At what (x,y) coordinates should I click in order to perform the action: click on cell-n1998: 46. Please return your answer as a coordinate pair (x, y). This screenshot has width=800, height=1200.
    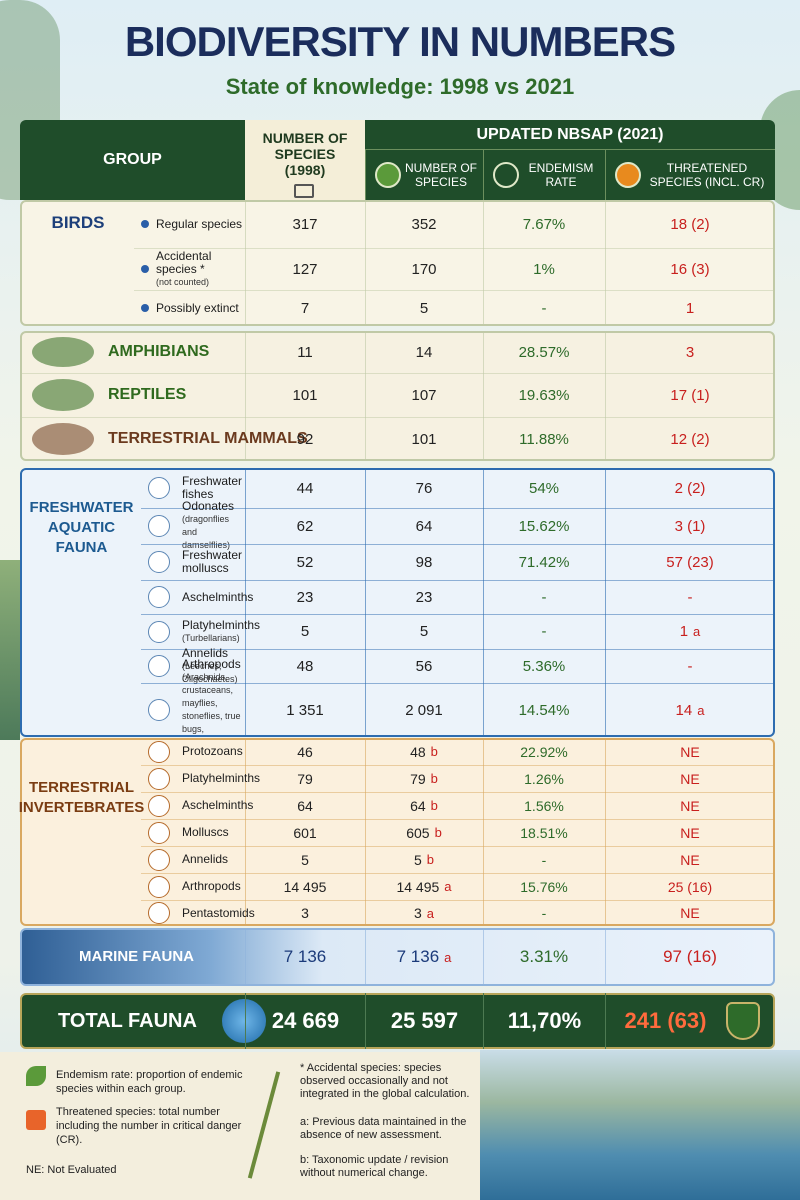
    Looking at the image, I should click on (305, 751).